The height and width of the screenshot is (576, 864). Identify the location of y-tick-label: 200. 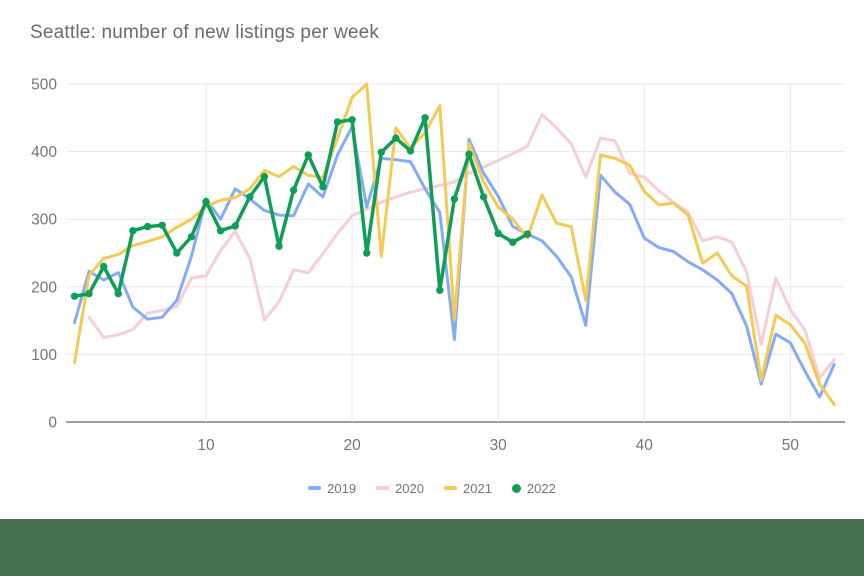
(44, 287).